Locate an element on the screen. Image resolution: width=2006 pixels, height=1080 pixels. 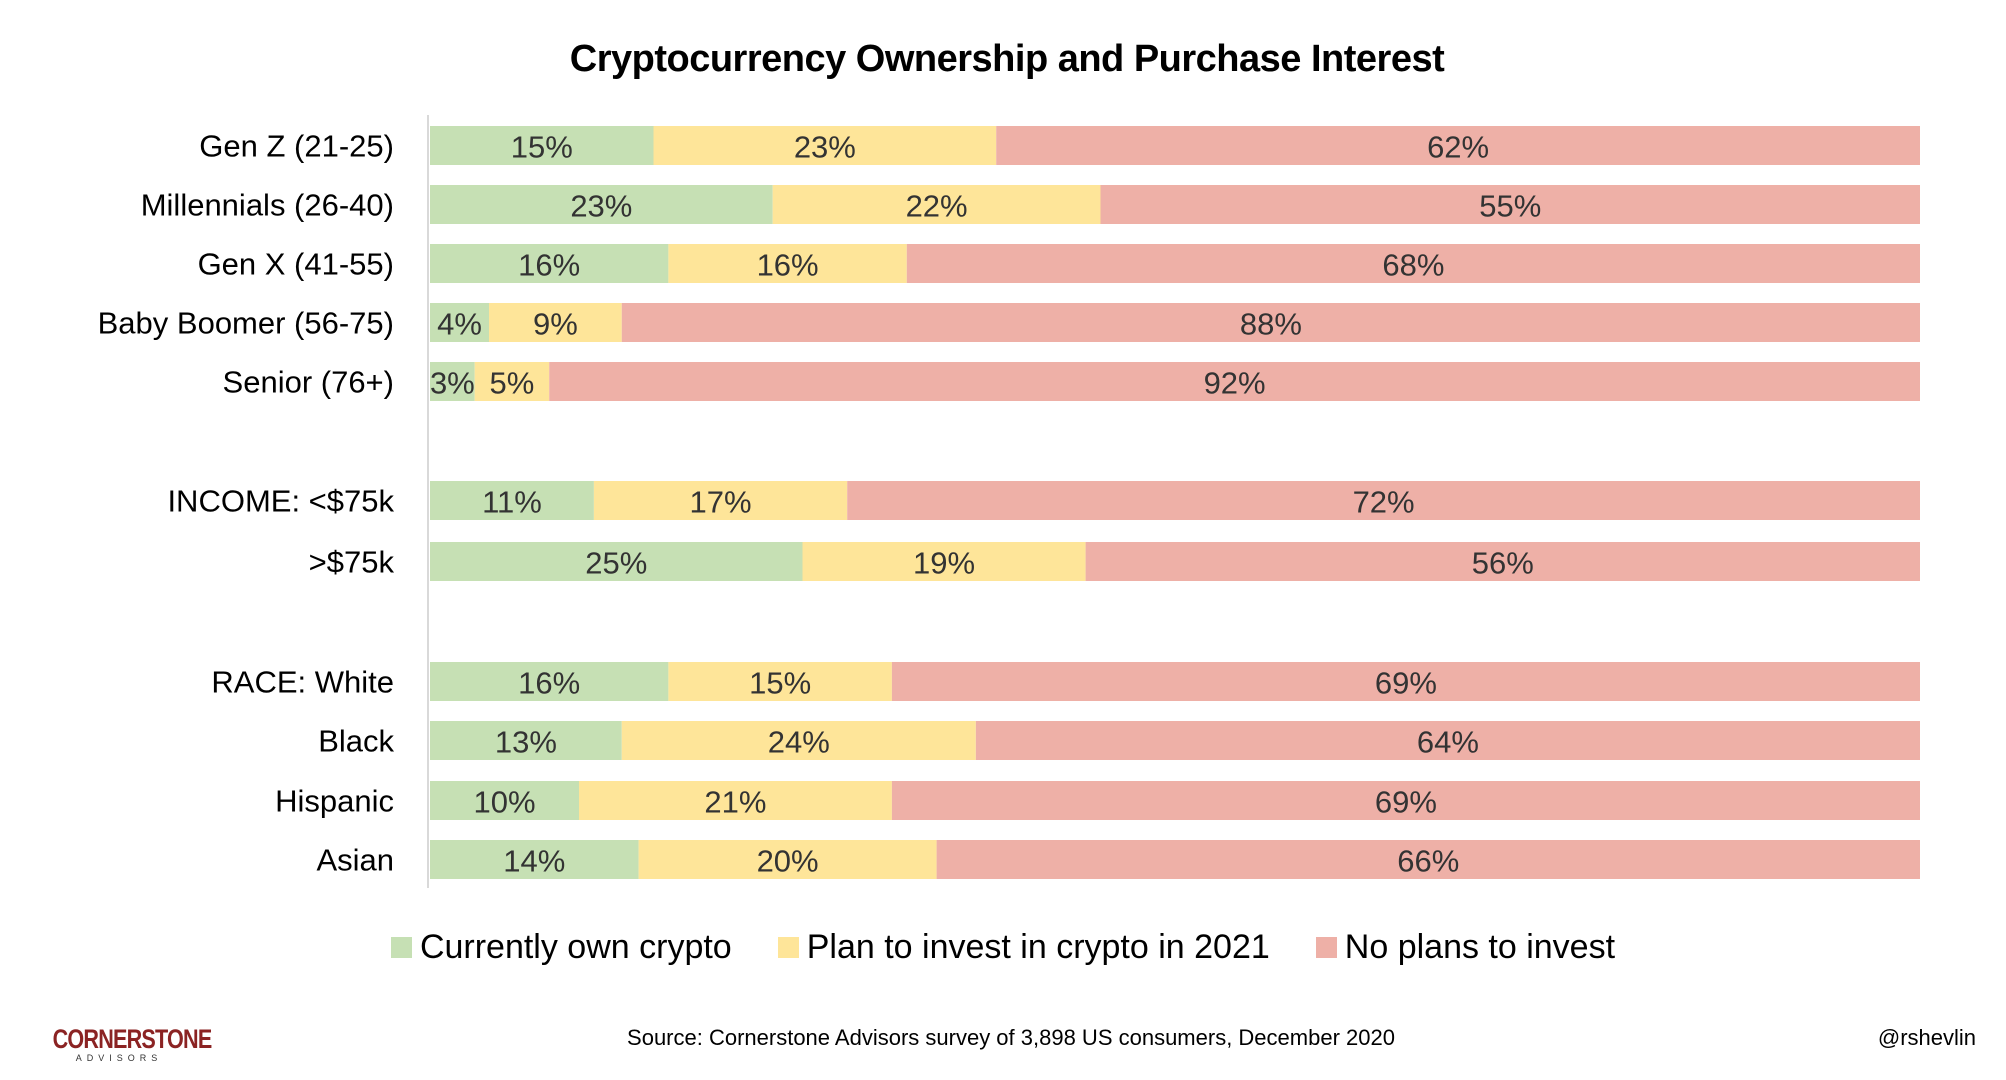
legend-label-own: Currently own crypto is located at coordinates (575, 947).